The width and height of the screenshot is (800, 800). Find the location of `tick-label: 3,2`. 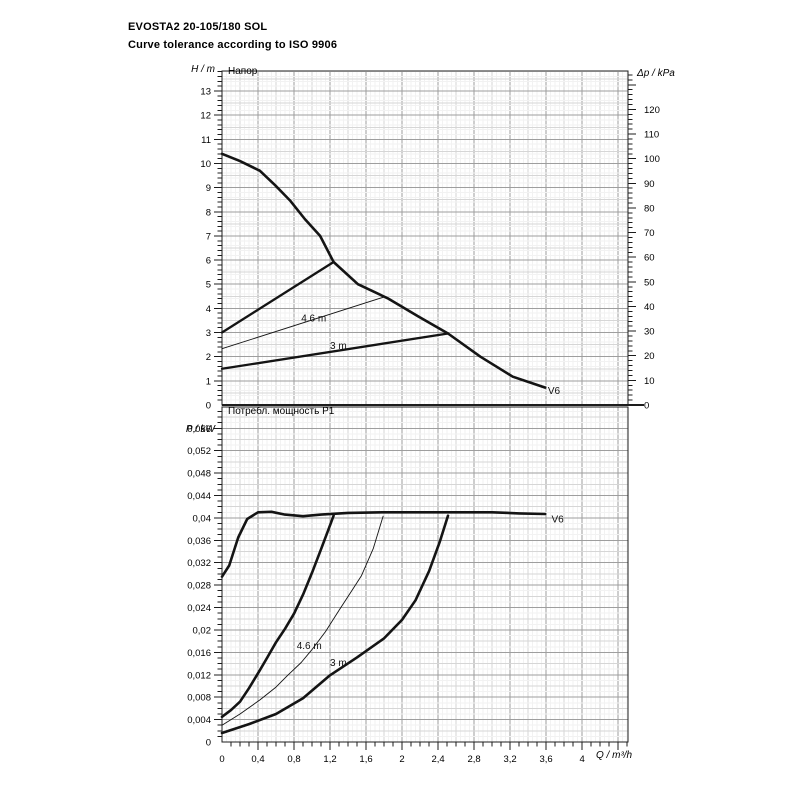

tick-label: 3,2 is located at coordinates (509, 759).